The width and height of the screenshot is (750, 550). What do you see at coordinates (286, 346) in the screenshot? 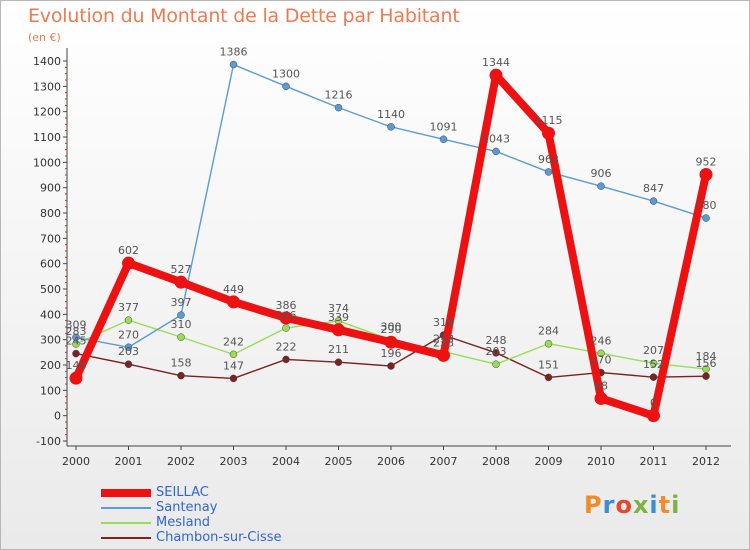
I see `data-label: 222` at bounding box center [286, 346].